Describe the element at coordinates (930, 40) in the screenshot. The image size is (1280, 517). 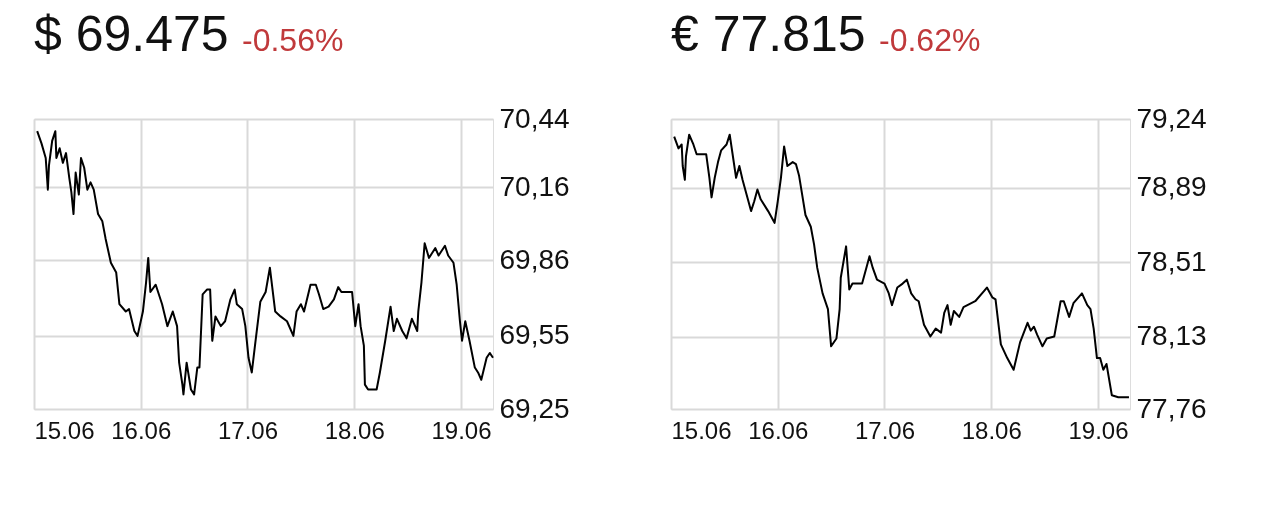
I see `chart-subtitle: -0.62%` at that location.